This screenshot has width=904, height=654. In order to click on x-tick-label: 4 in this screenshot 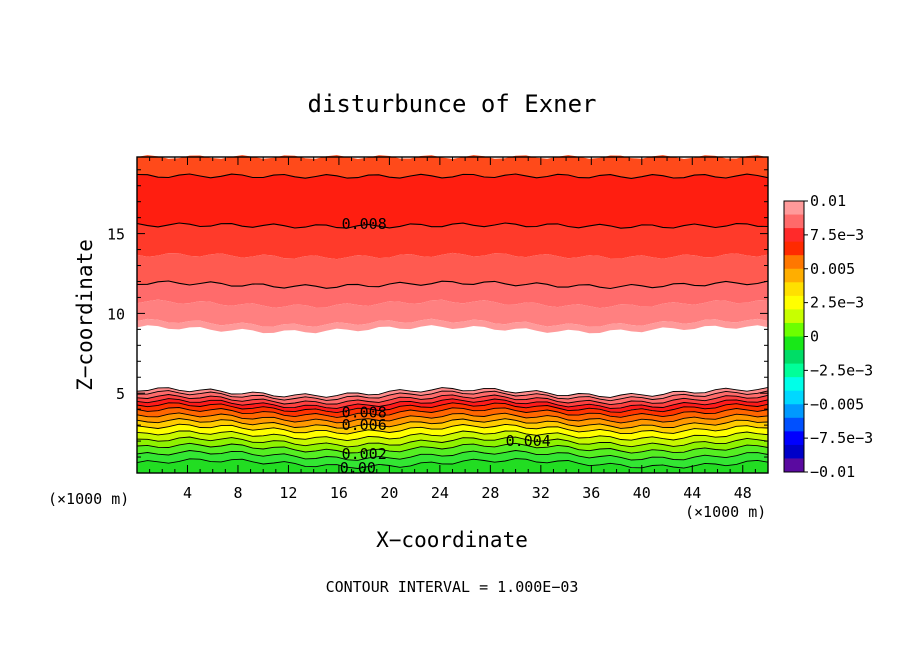, I will do `click(187, 493)`.